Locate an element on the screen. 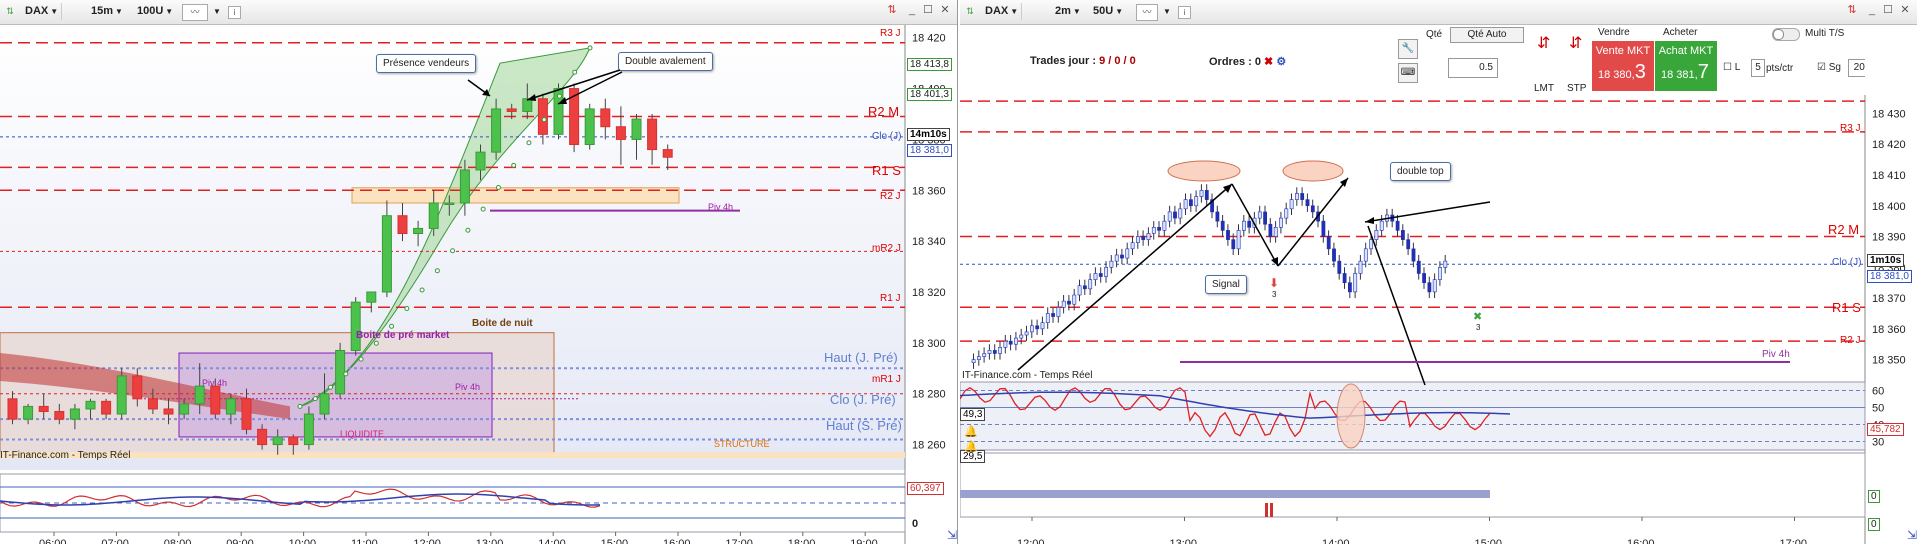 The width and height of the screenshot is (1917, 544). right-units-select: 50U ▼ is located at coordinates (1108, 11).